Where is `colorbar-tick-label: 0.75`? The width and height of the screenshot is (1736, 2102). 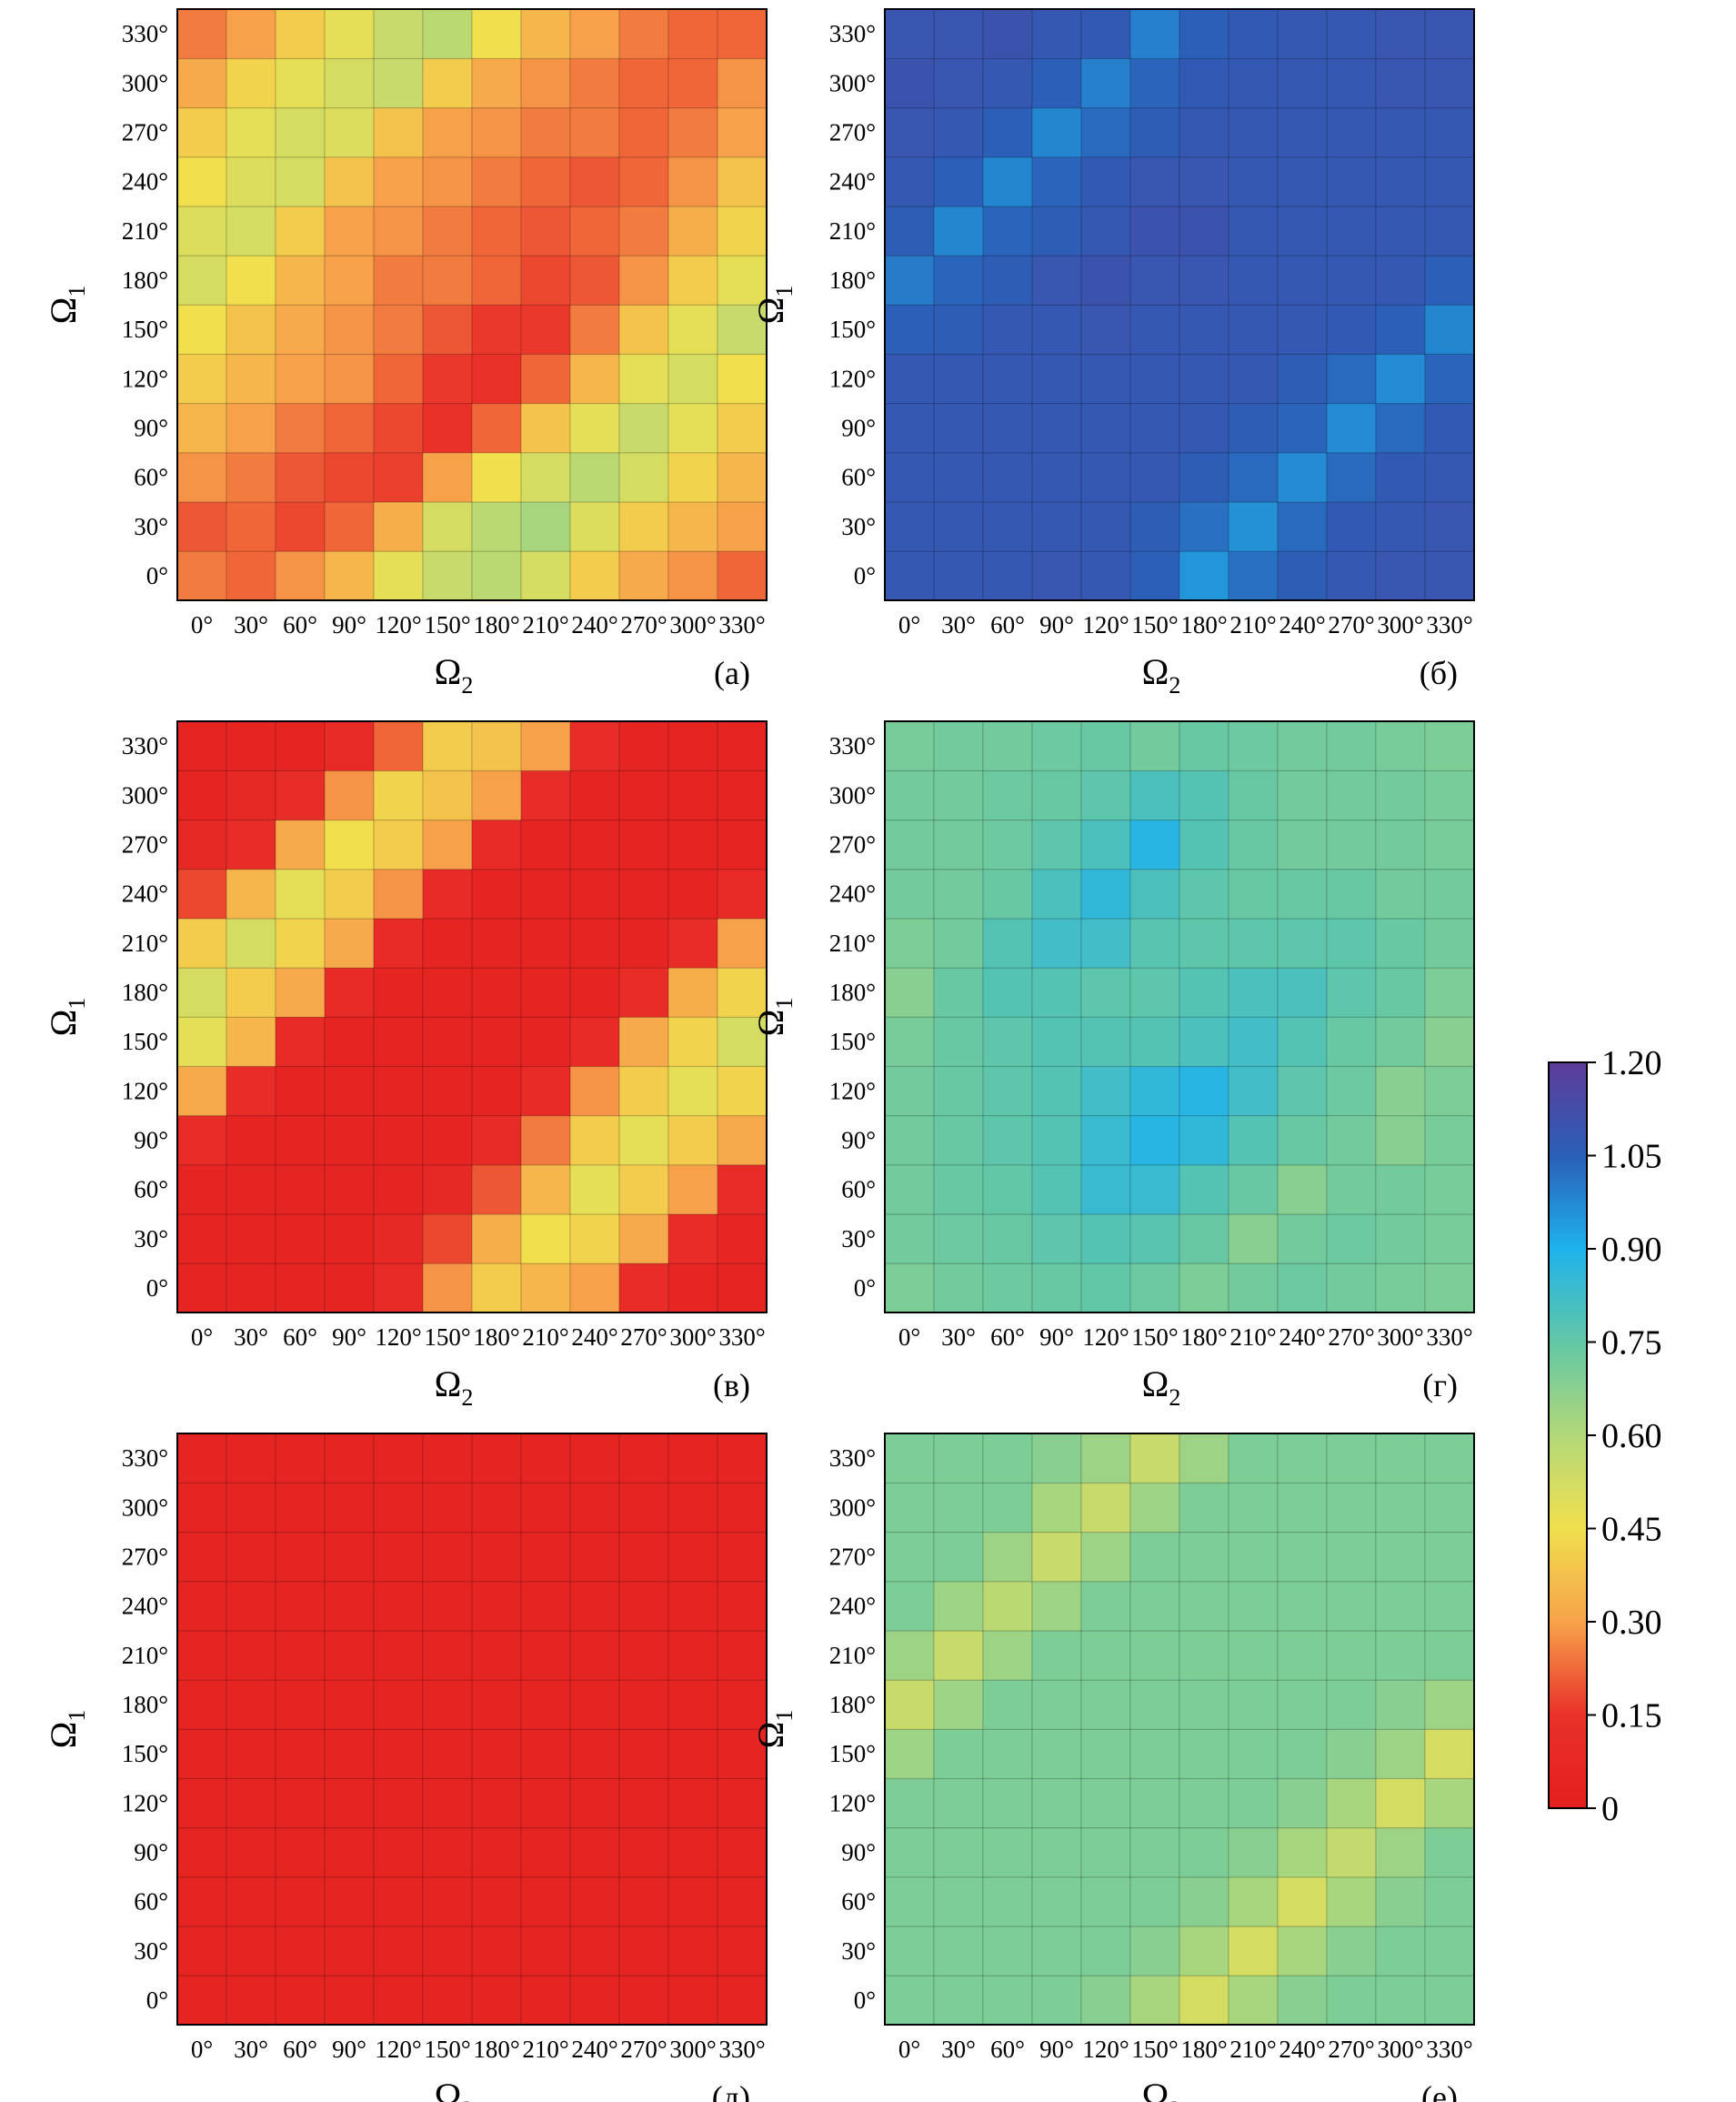
colorbar-tick-label: 0.75 is located at coordinates (1631, 1343).